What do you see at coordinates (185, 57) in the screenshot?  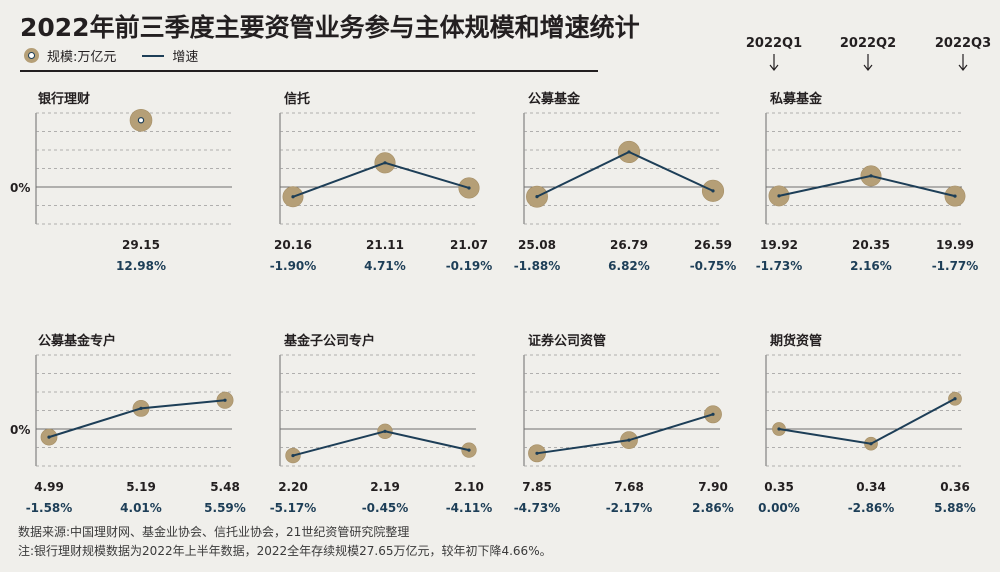 I see `legend-growth-label: 增速` at bounding box center [185, 57].